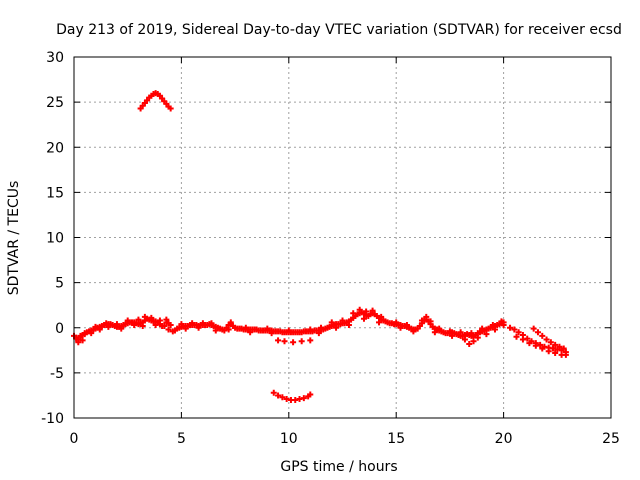  Describe the element at coordinates (55, 103) in the screenshot. I see `y-tick-label: 25` at that location.